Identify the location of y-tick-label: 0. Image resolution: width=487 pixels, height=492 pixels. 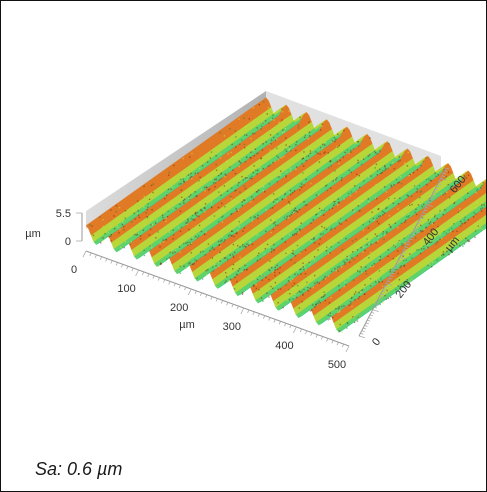
(376, 342).